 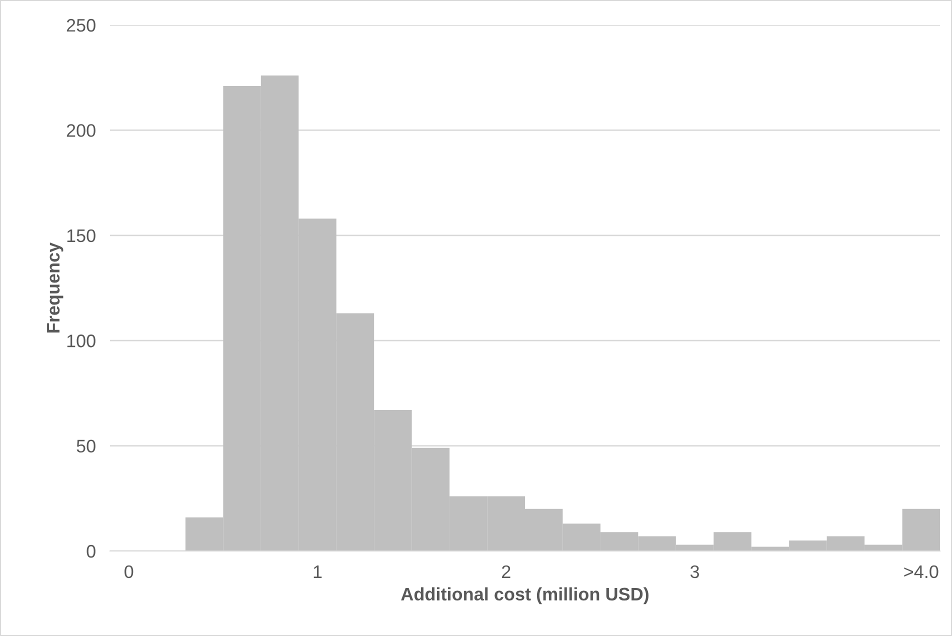 I want to click on y-tick-label: 50, so click(x=86, y=446).